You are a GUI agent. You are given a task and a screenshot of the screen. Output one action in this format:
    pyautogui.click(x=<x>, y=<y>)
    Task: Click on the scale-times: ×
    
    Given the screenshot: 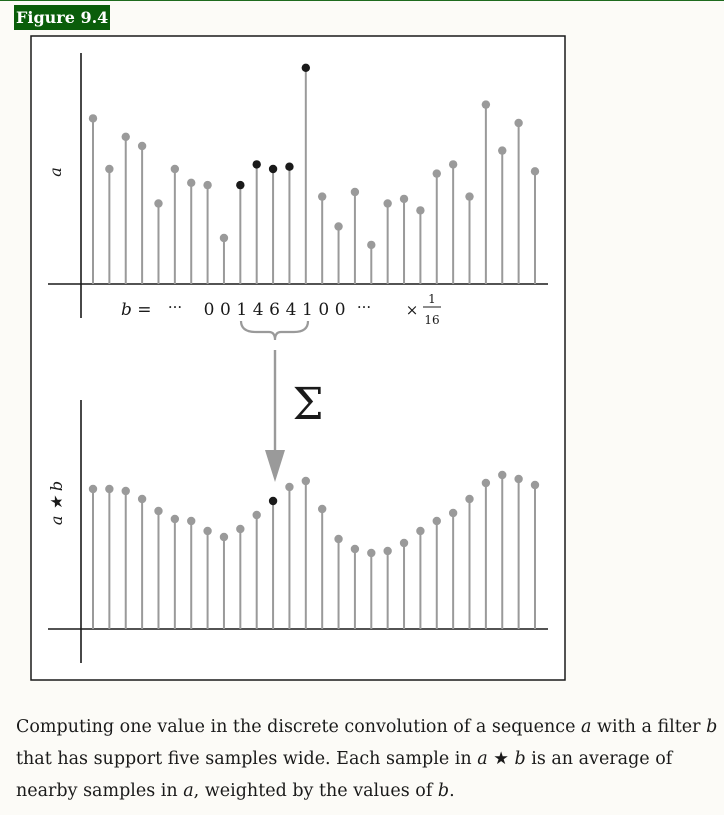 What is the action you would take?
    pyautogui.click(x=412, y=310)
    